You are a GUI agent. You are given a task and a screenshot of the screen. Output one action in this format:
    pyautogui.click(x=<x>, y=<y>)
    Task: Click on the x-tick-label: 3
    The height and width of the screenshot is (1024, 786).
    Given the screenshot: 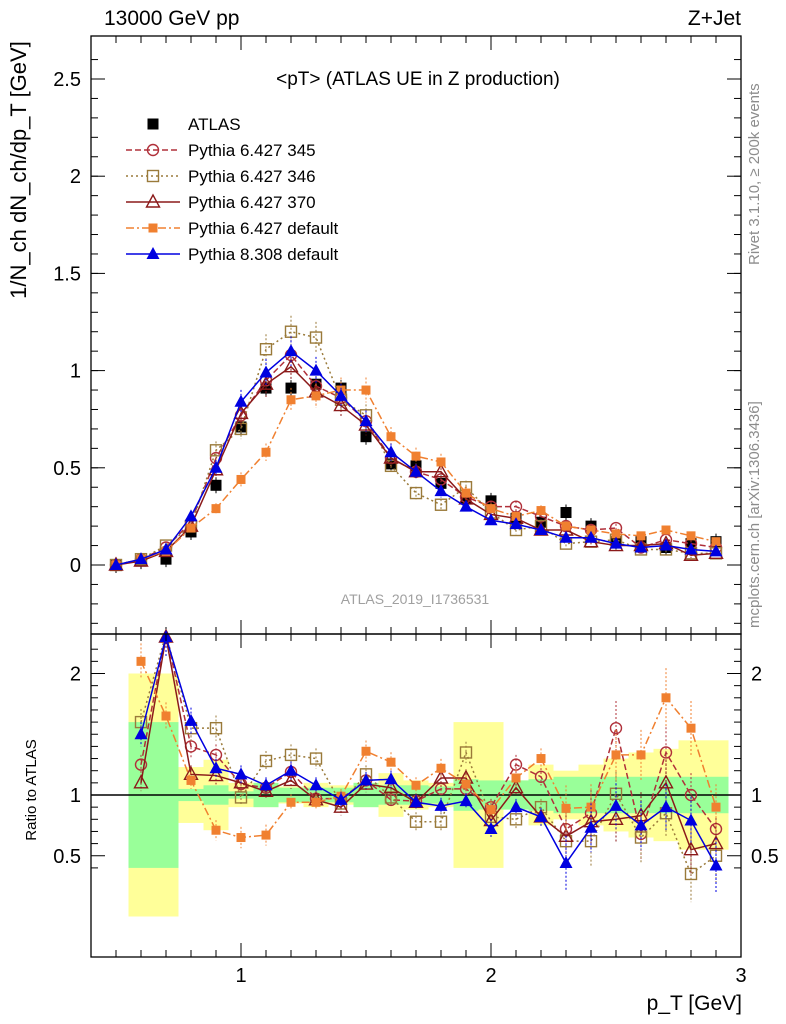 What is the action you would take?
    pyautogui.click(x=740, y=976)
    